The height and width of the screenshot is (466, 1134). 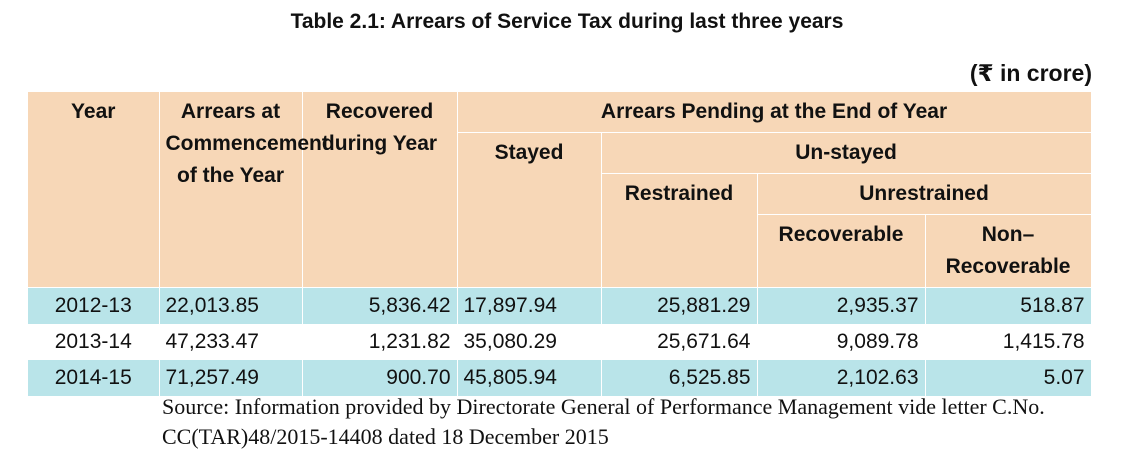 What do you see at coordinates (380, 342) in the screenshot?
I see `cell-recovered: 1,231.82` at bounding box center [380, 342].